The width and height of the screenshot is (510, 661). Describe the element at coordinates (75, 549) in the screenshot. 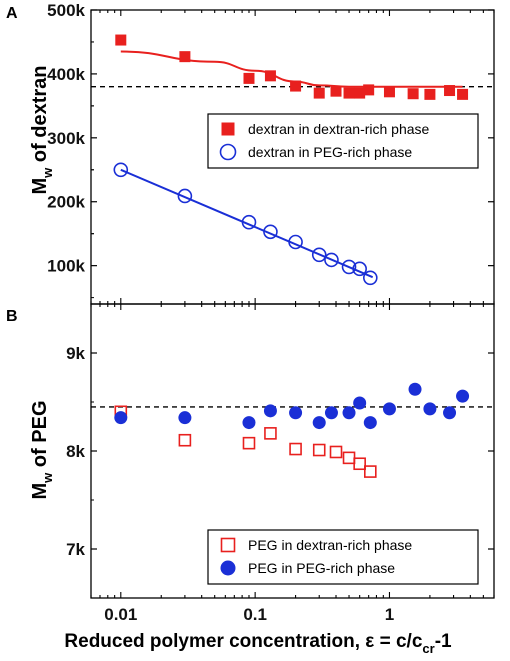

I see `y-tick-label: 7k` at that location.